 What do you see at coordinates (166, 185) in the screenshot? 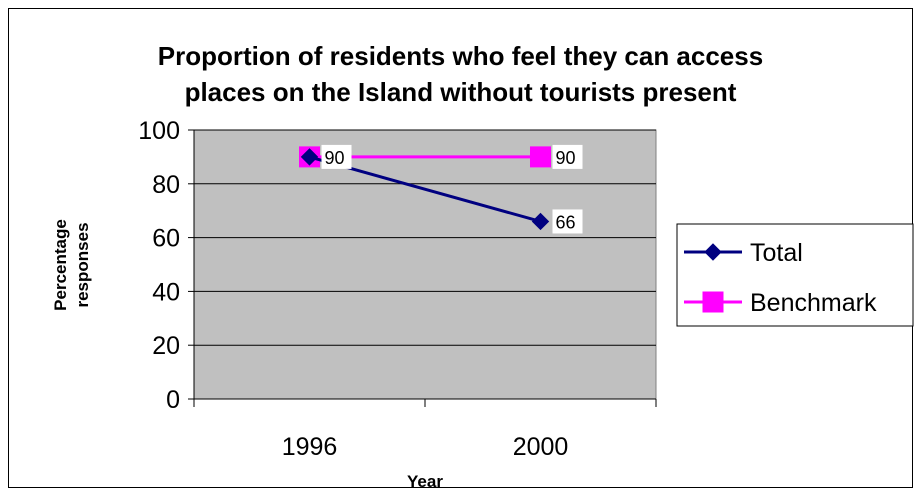
I see `y-tick-label: 80` at bounding box center [166, 185].